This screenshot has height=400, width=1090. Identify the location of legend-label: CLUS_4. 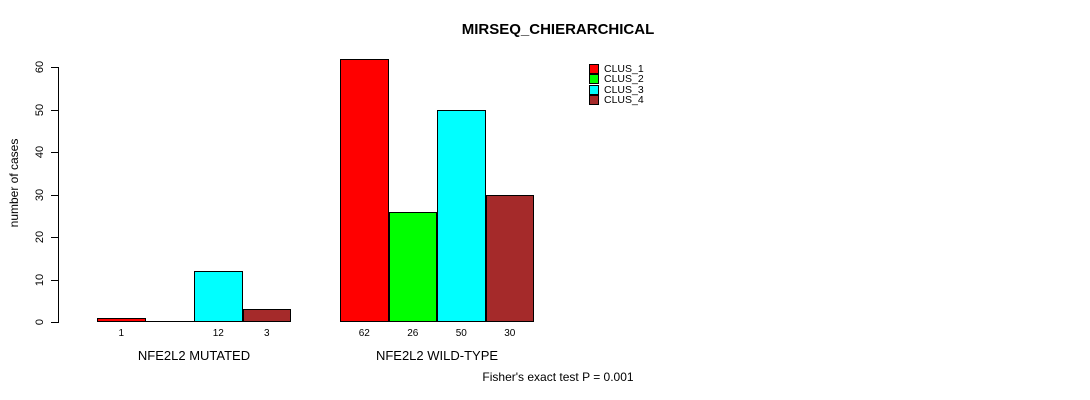
(624, 100).